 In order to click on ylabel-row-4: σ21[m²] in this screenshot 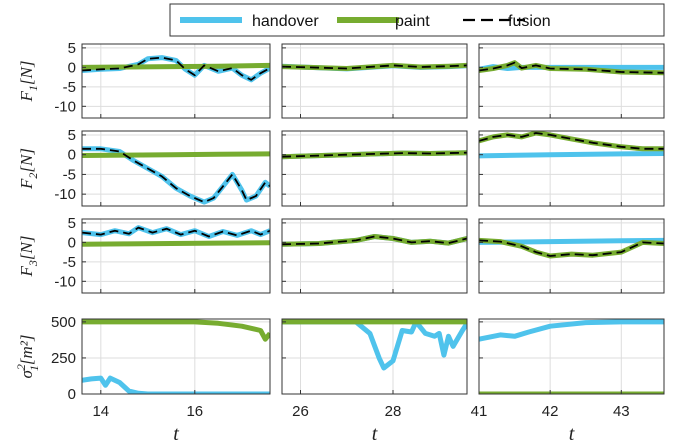, I will do `click(27, 357)`.